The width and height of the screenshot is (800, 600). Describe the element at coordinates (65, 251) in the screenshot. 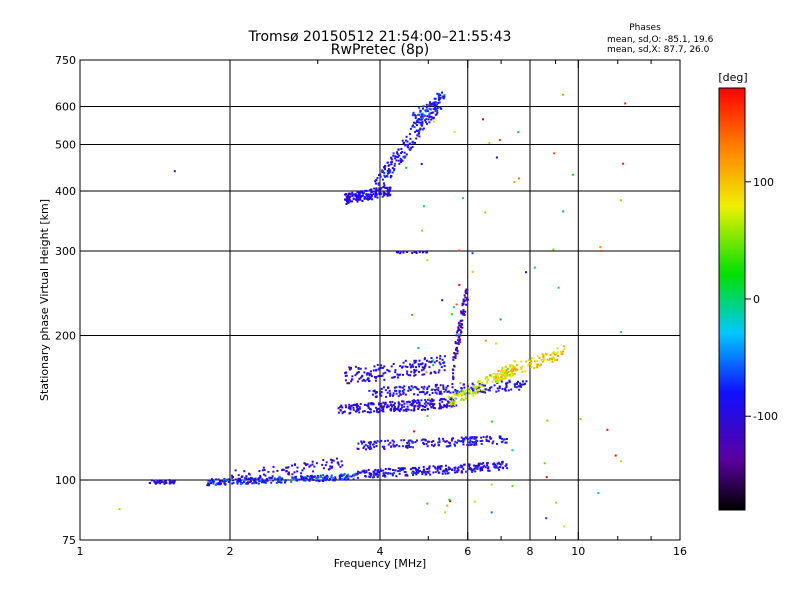

I see `y-tick-label: 300` at that location.